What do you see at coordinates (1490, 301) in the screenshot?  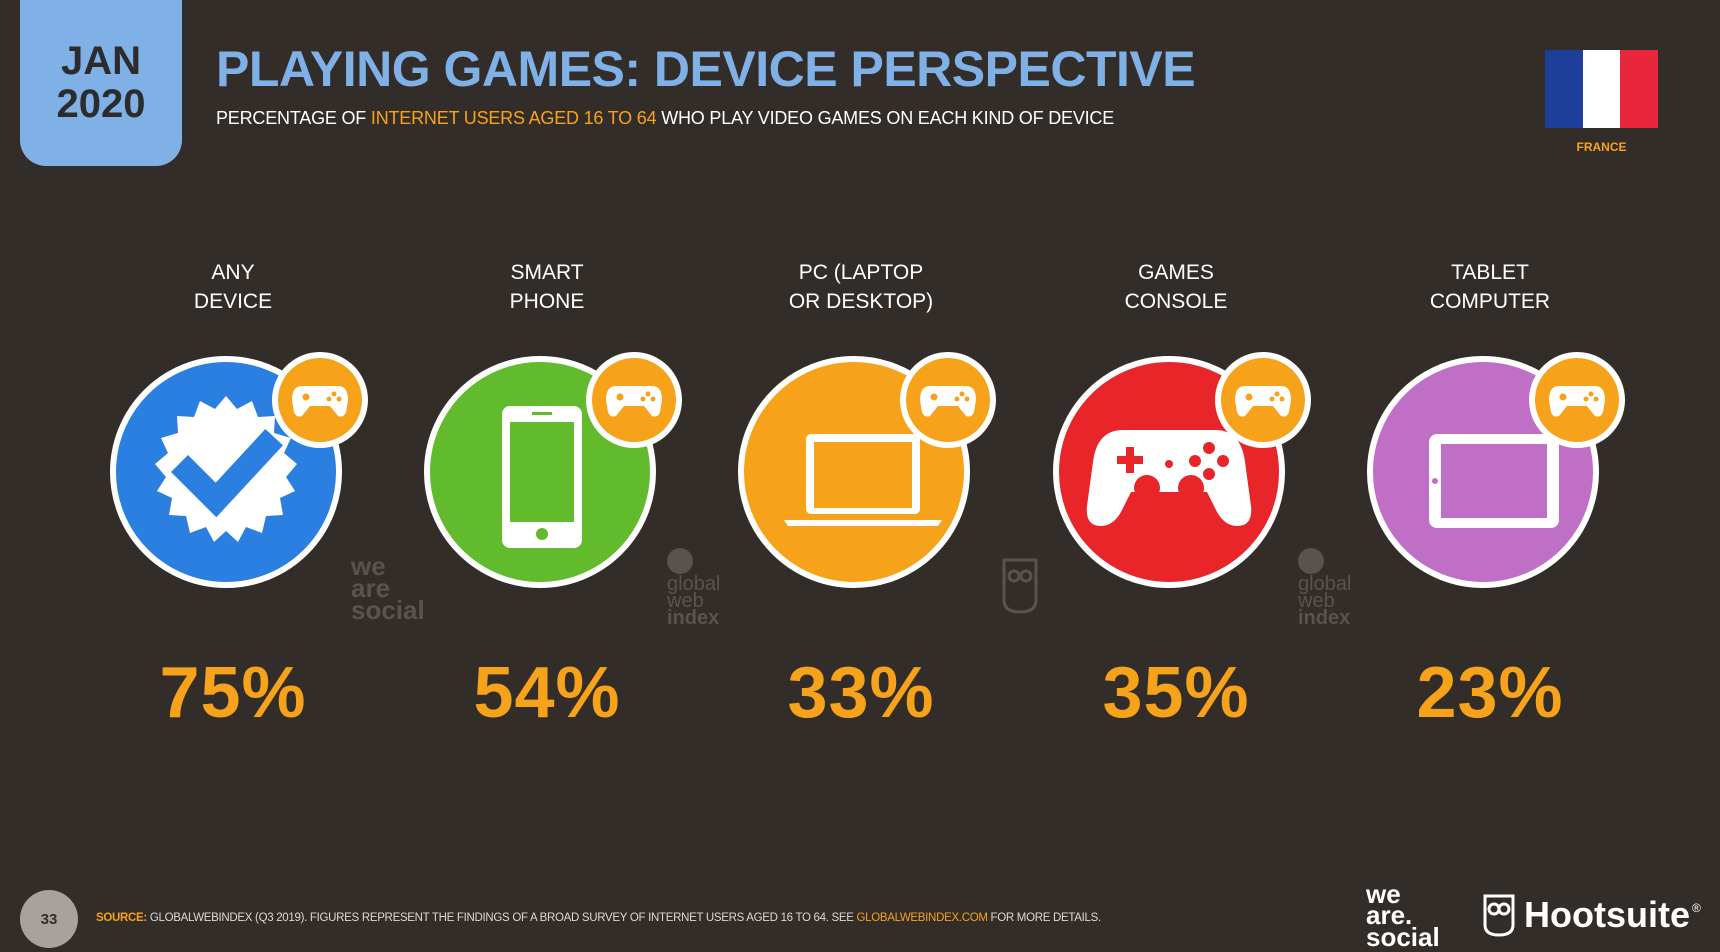 I see `label-line: COMPUTER` at bounding box center [1490, 301].